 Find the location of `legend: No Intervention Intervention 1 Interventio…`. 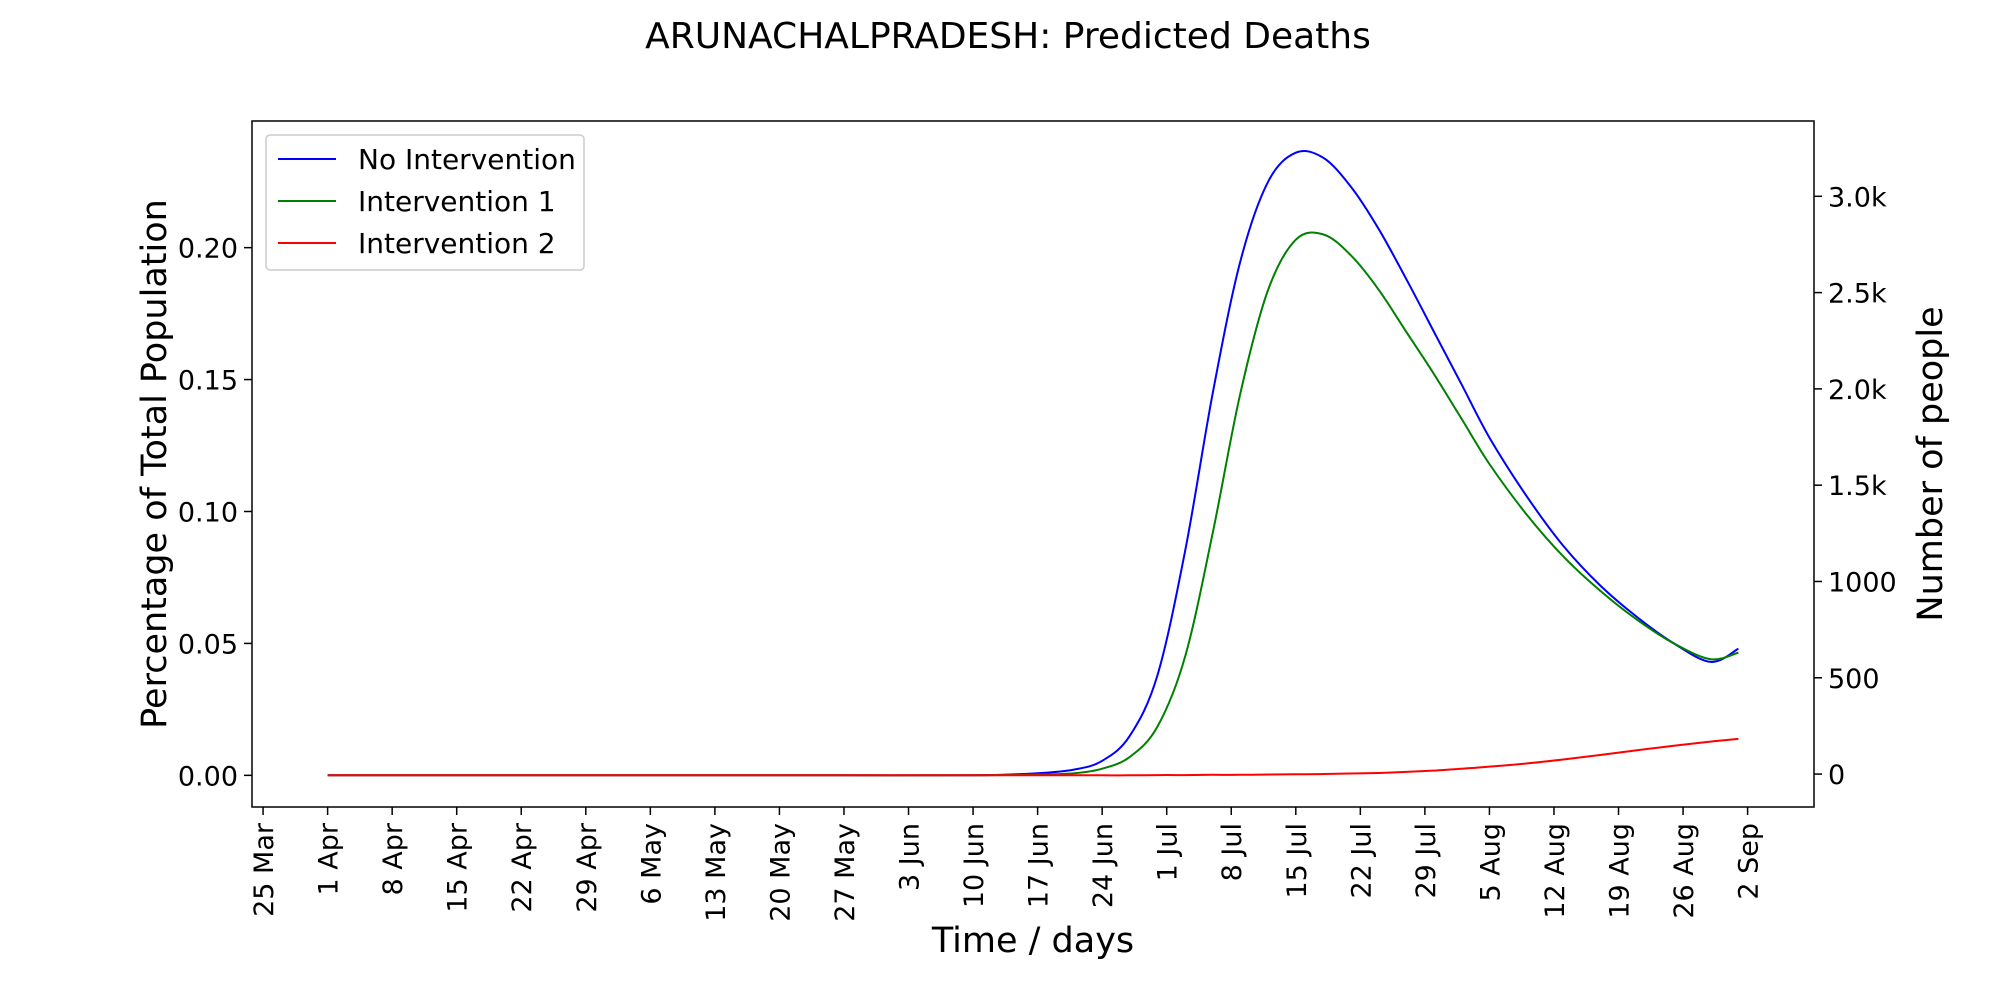

legend: No Intervention Intervention 1 Interventio… is located at coordinates (425, 202).